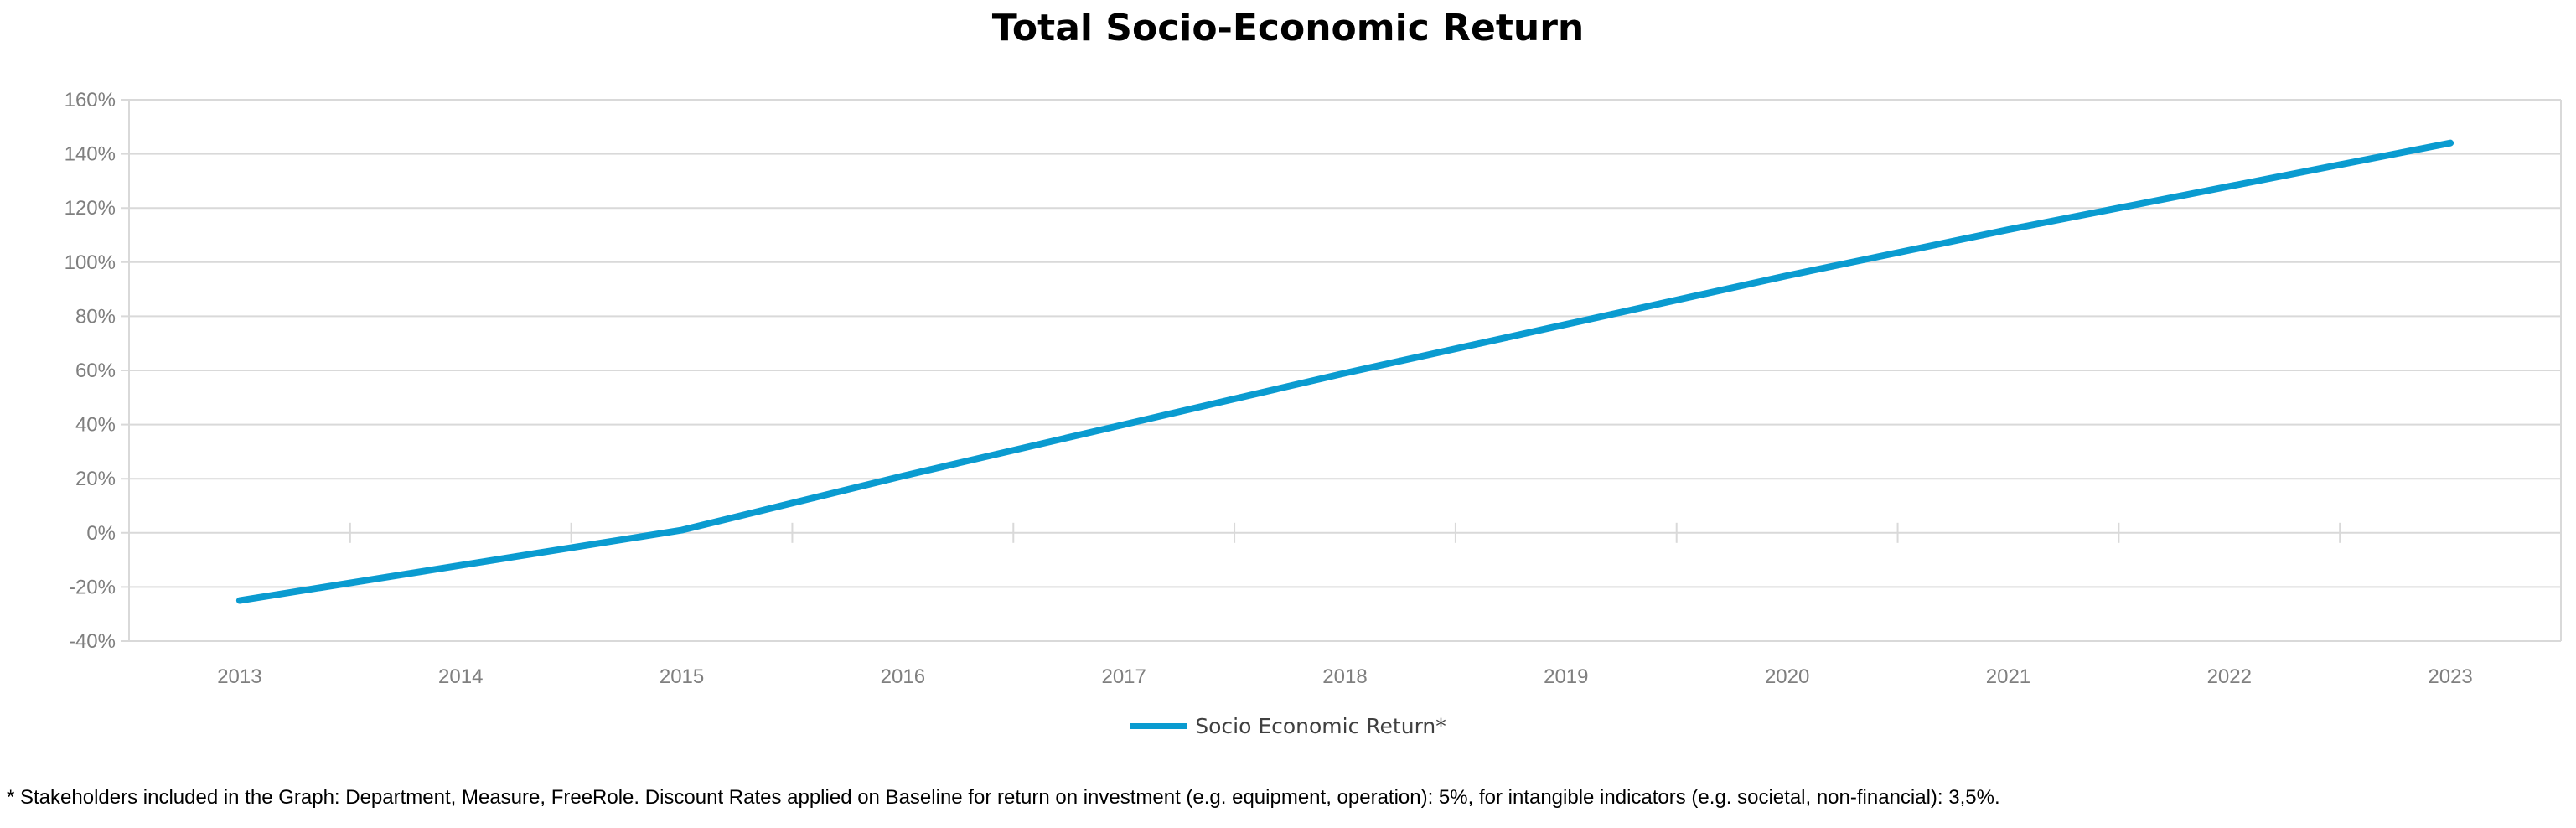  Describe the element at coordinates (95, 316) in the screenshot. I see `y-tick-label: 80%` at that location.